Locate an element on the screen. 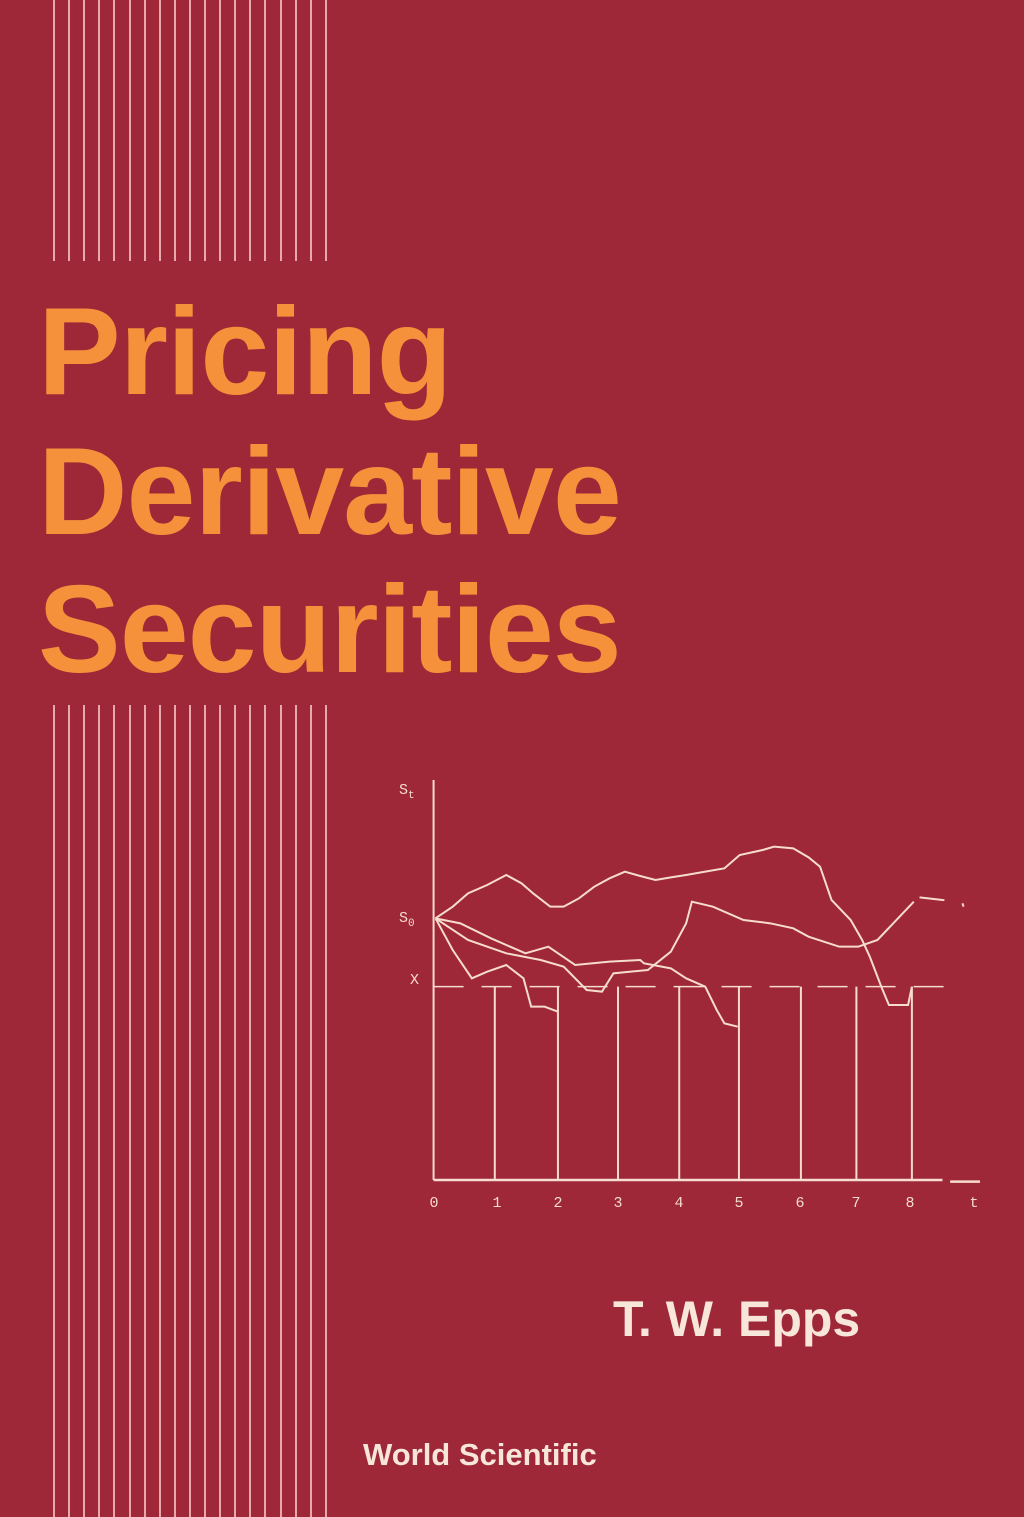 Image resolution: width=1024 pixels, height=1517 pixels. author: T. W. Epps is located at coordinates (737, 1319).